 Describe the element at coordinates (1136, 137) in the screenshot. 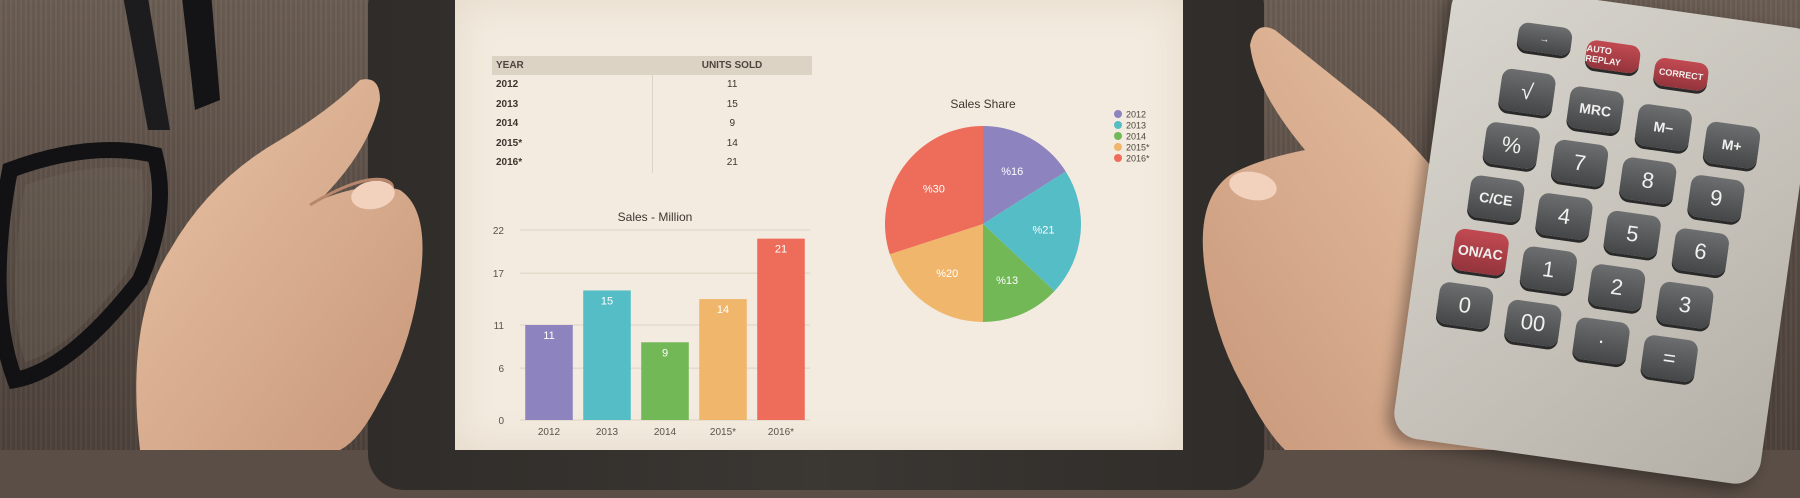

I see `legend-label: 2014` at that location.